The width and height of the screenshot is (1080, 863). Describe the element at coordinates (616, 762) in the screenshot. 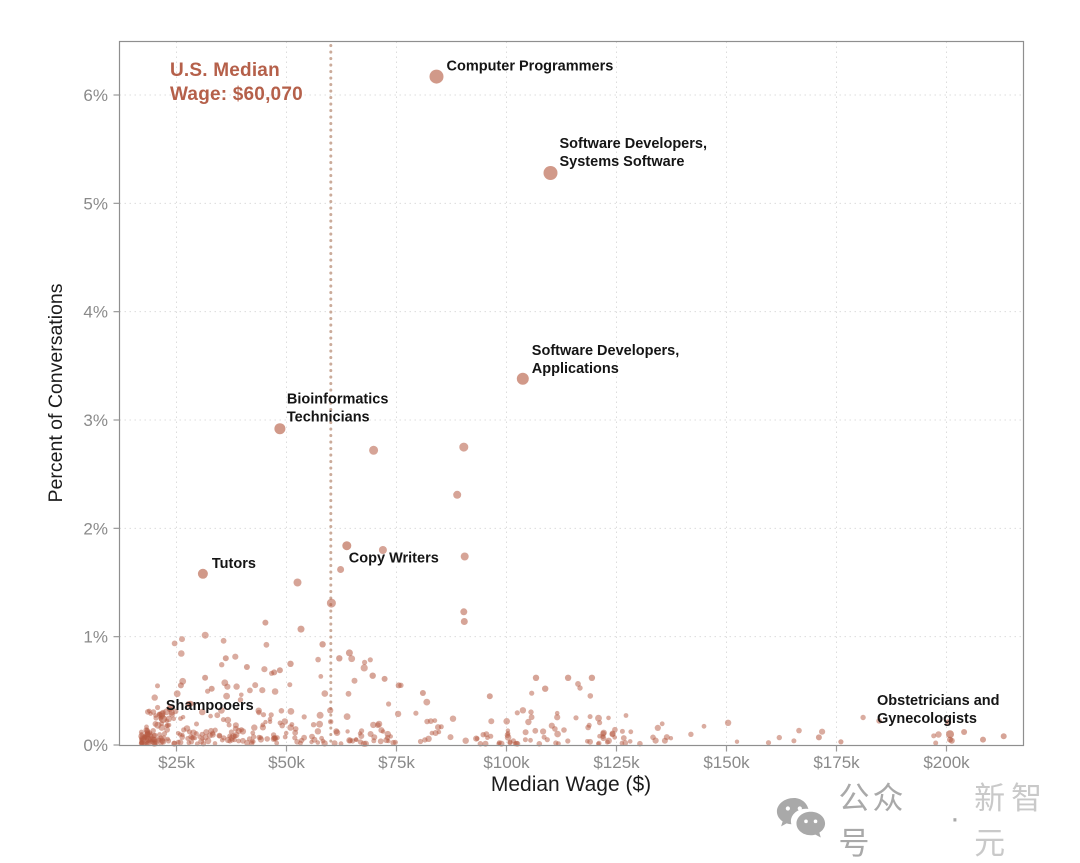

I see `x-tick-label: $125k` at that location.